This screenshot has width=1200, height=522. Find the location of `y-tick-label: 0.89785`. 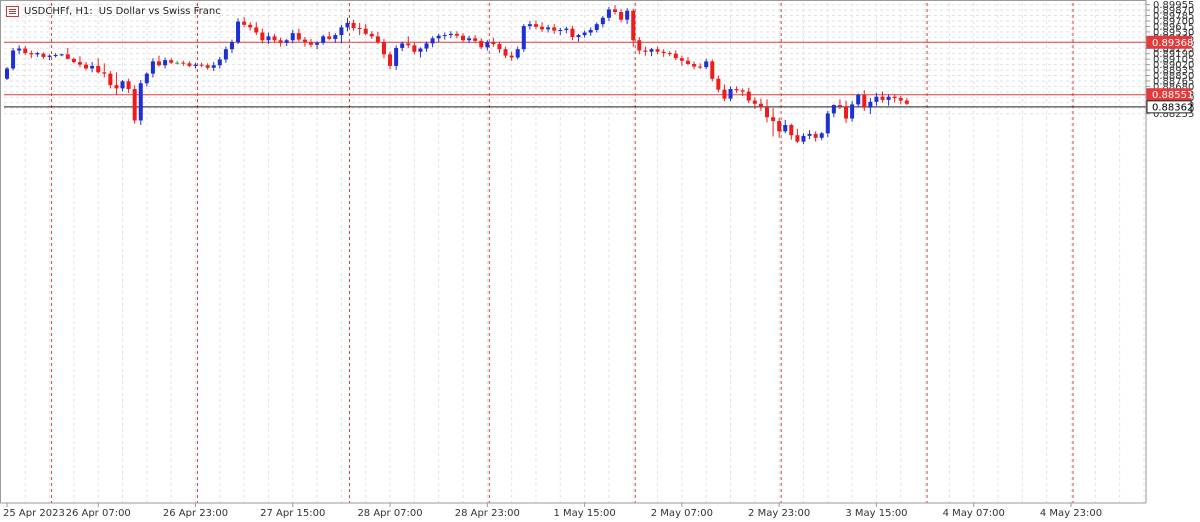

y-tick-label: 0.89785 is located at coordinates (1173, 16).